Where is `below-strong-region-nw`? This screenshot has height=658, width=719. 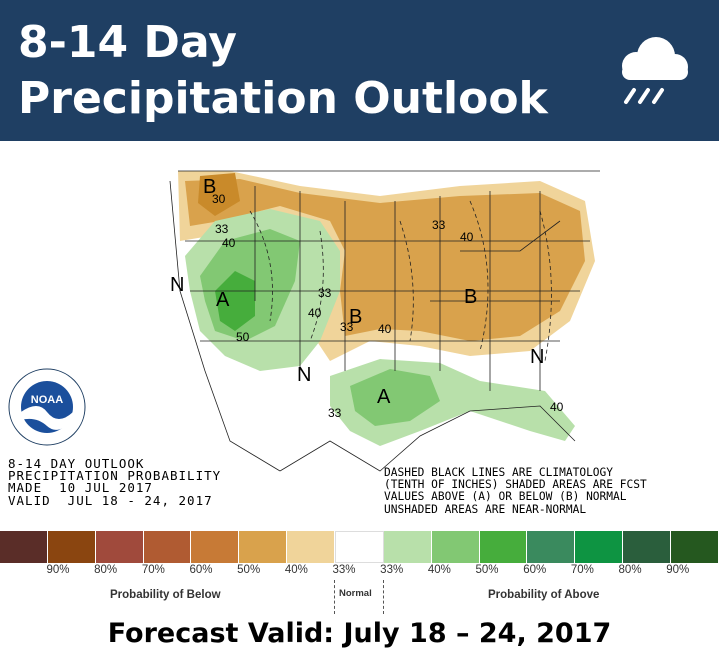
below-strong-region-nw is located at coordinates (219, 194).